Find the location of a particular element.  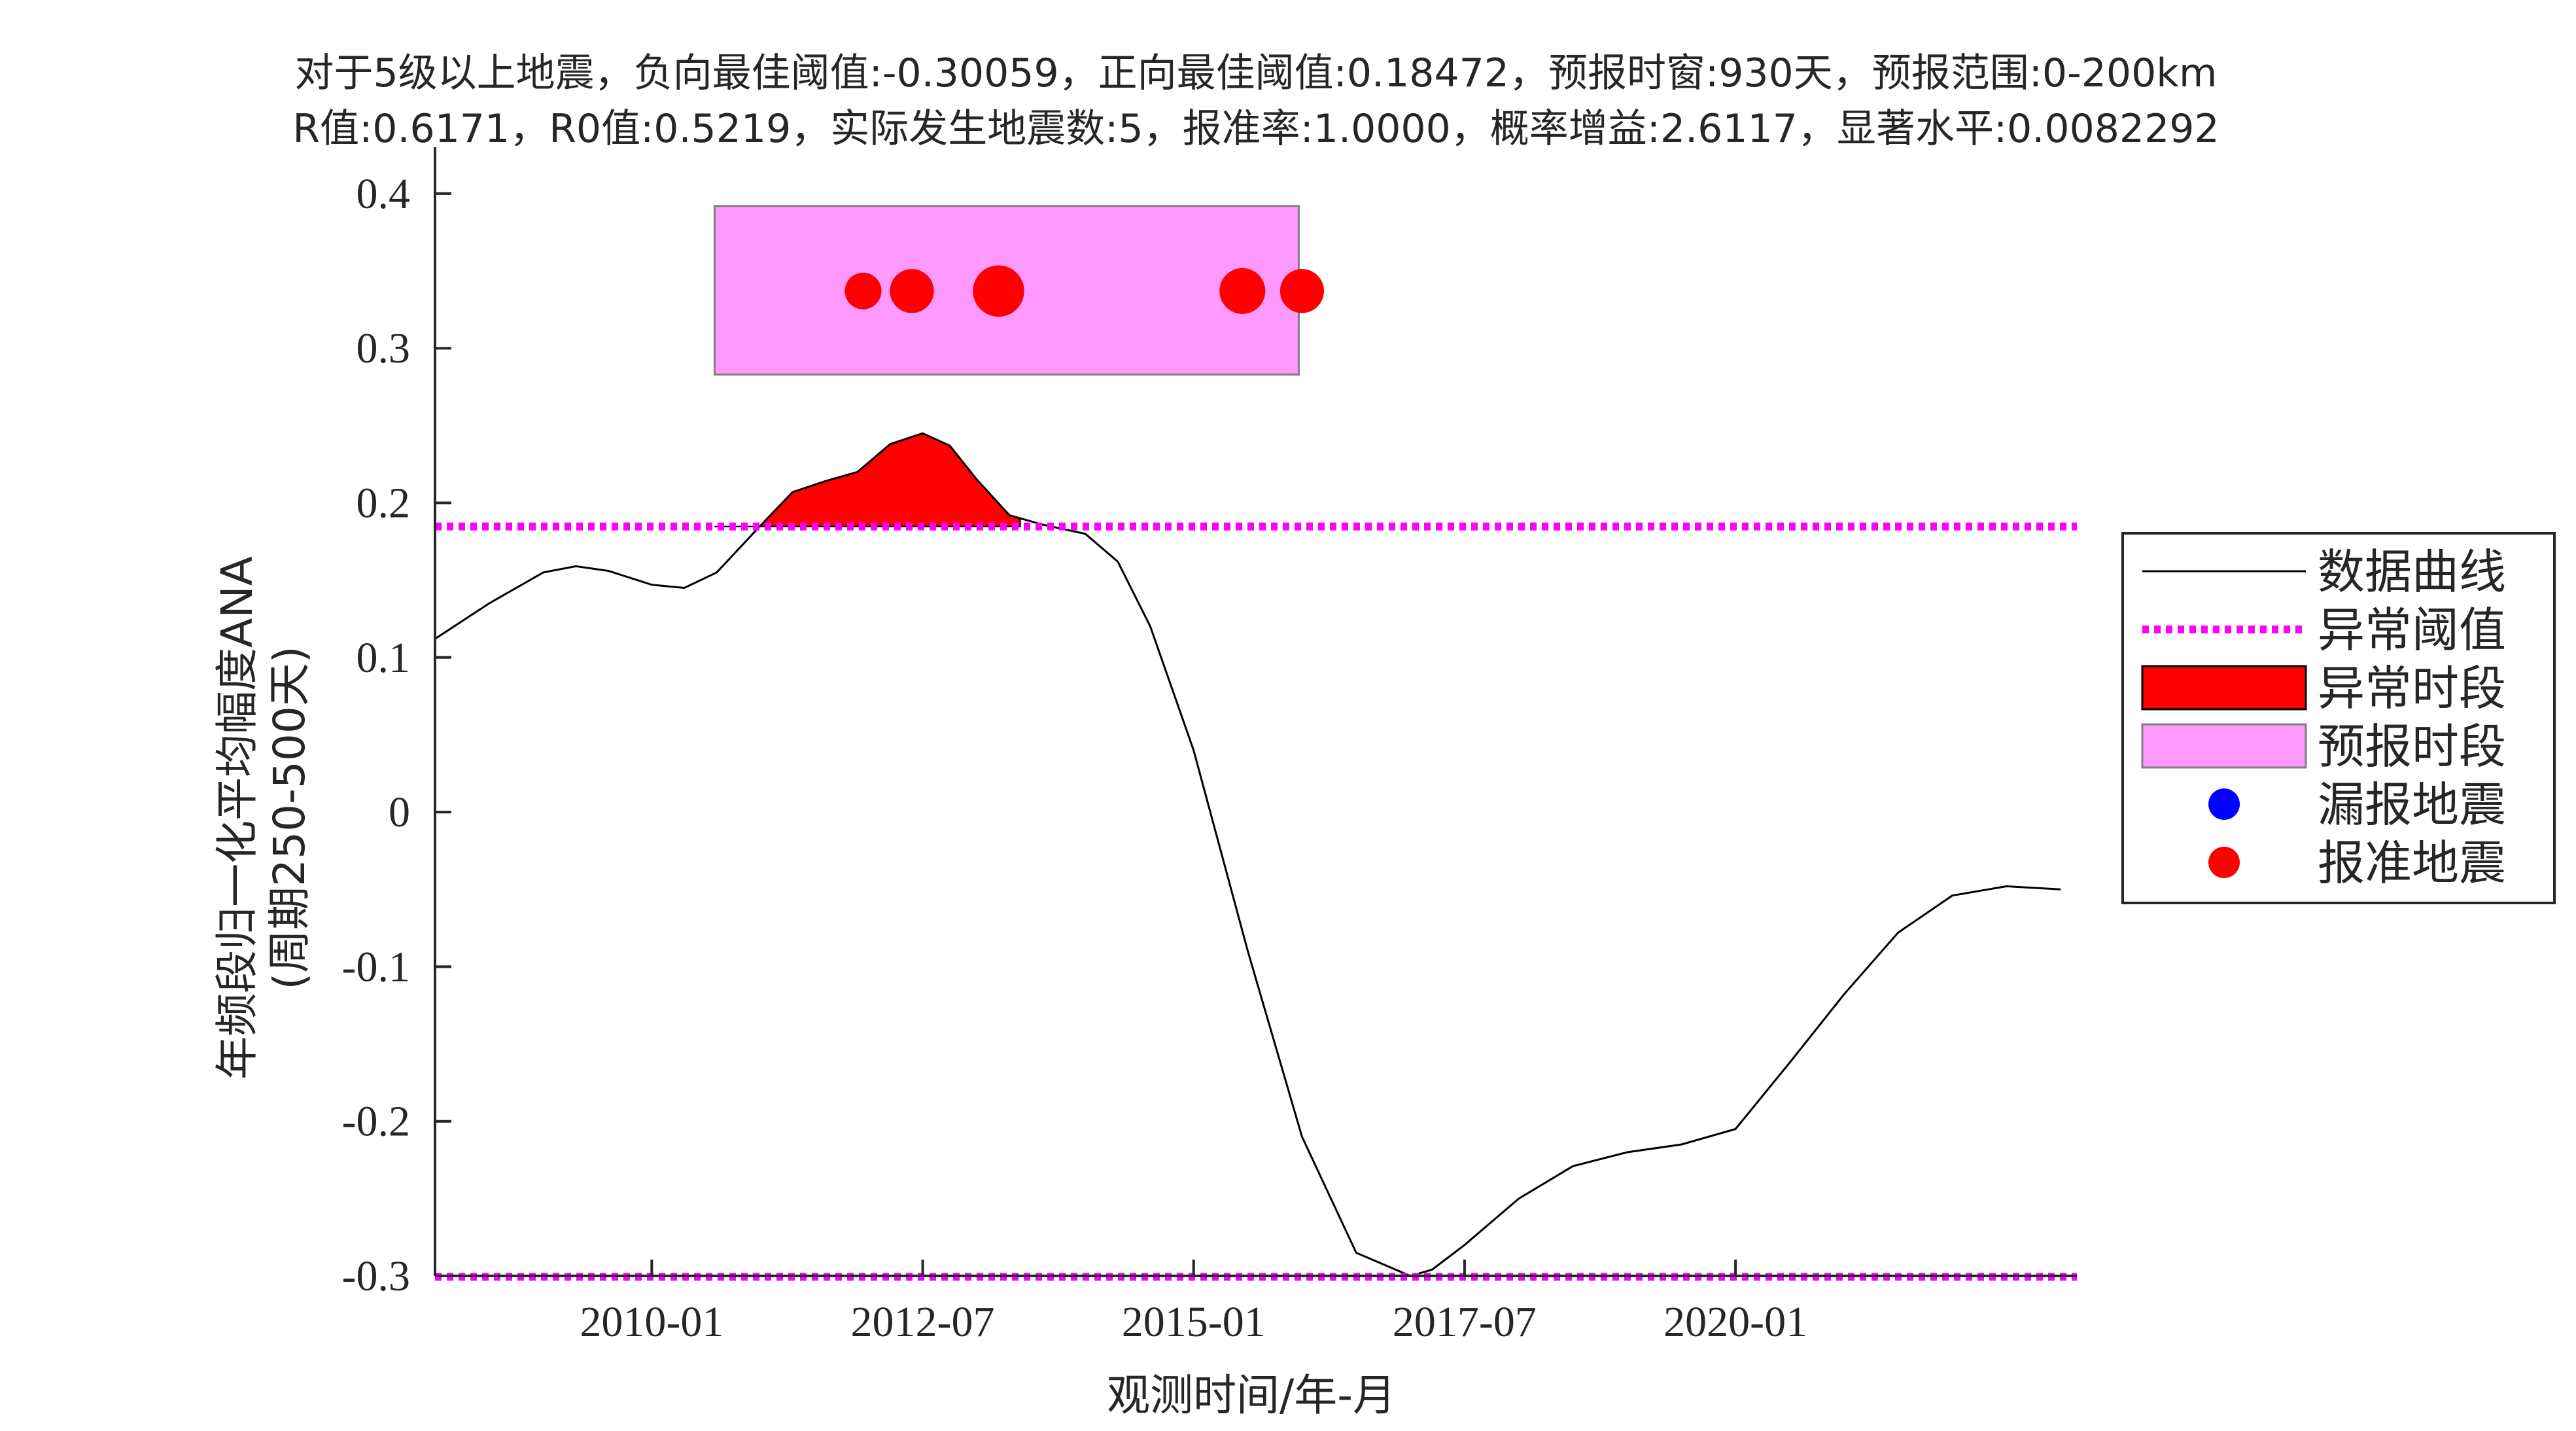

legend-label: 异常阈值 is located at coordinates (2412, 630).